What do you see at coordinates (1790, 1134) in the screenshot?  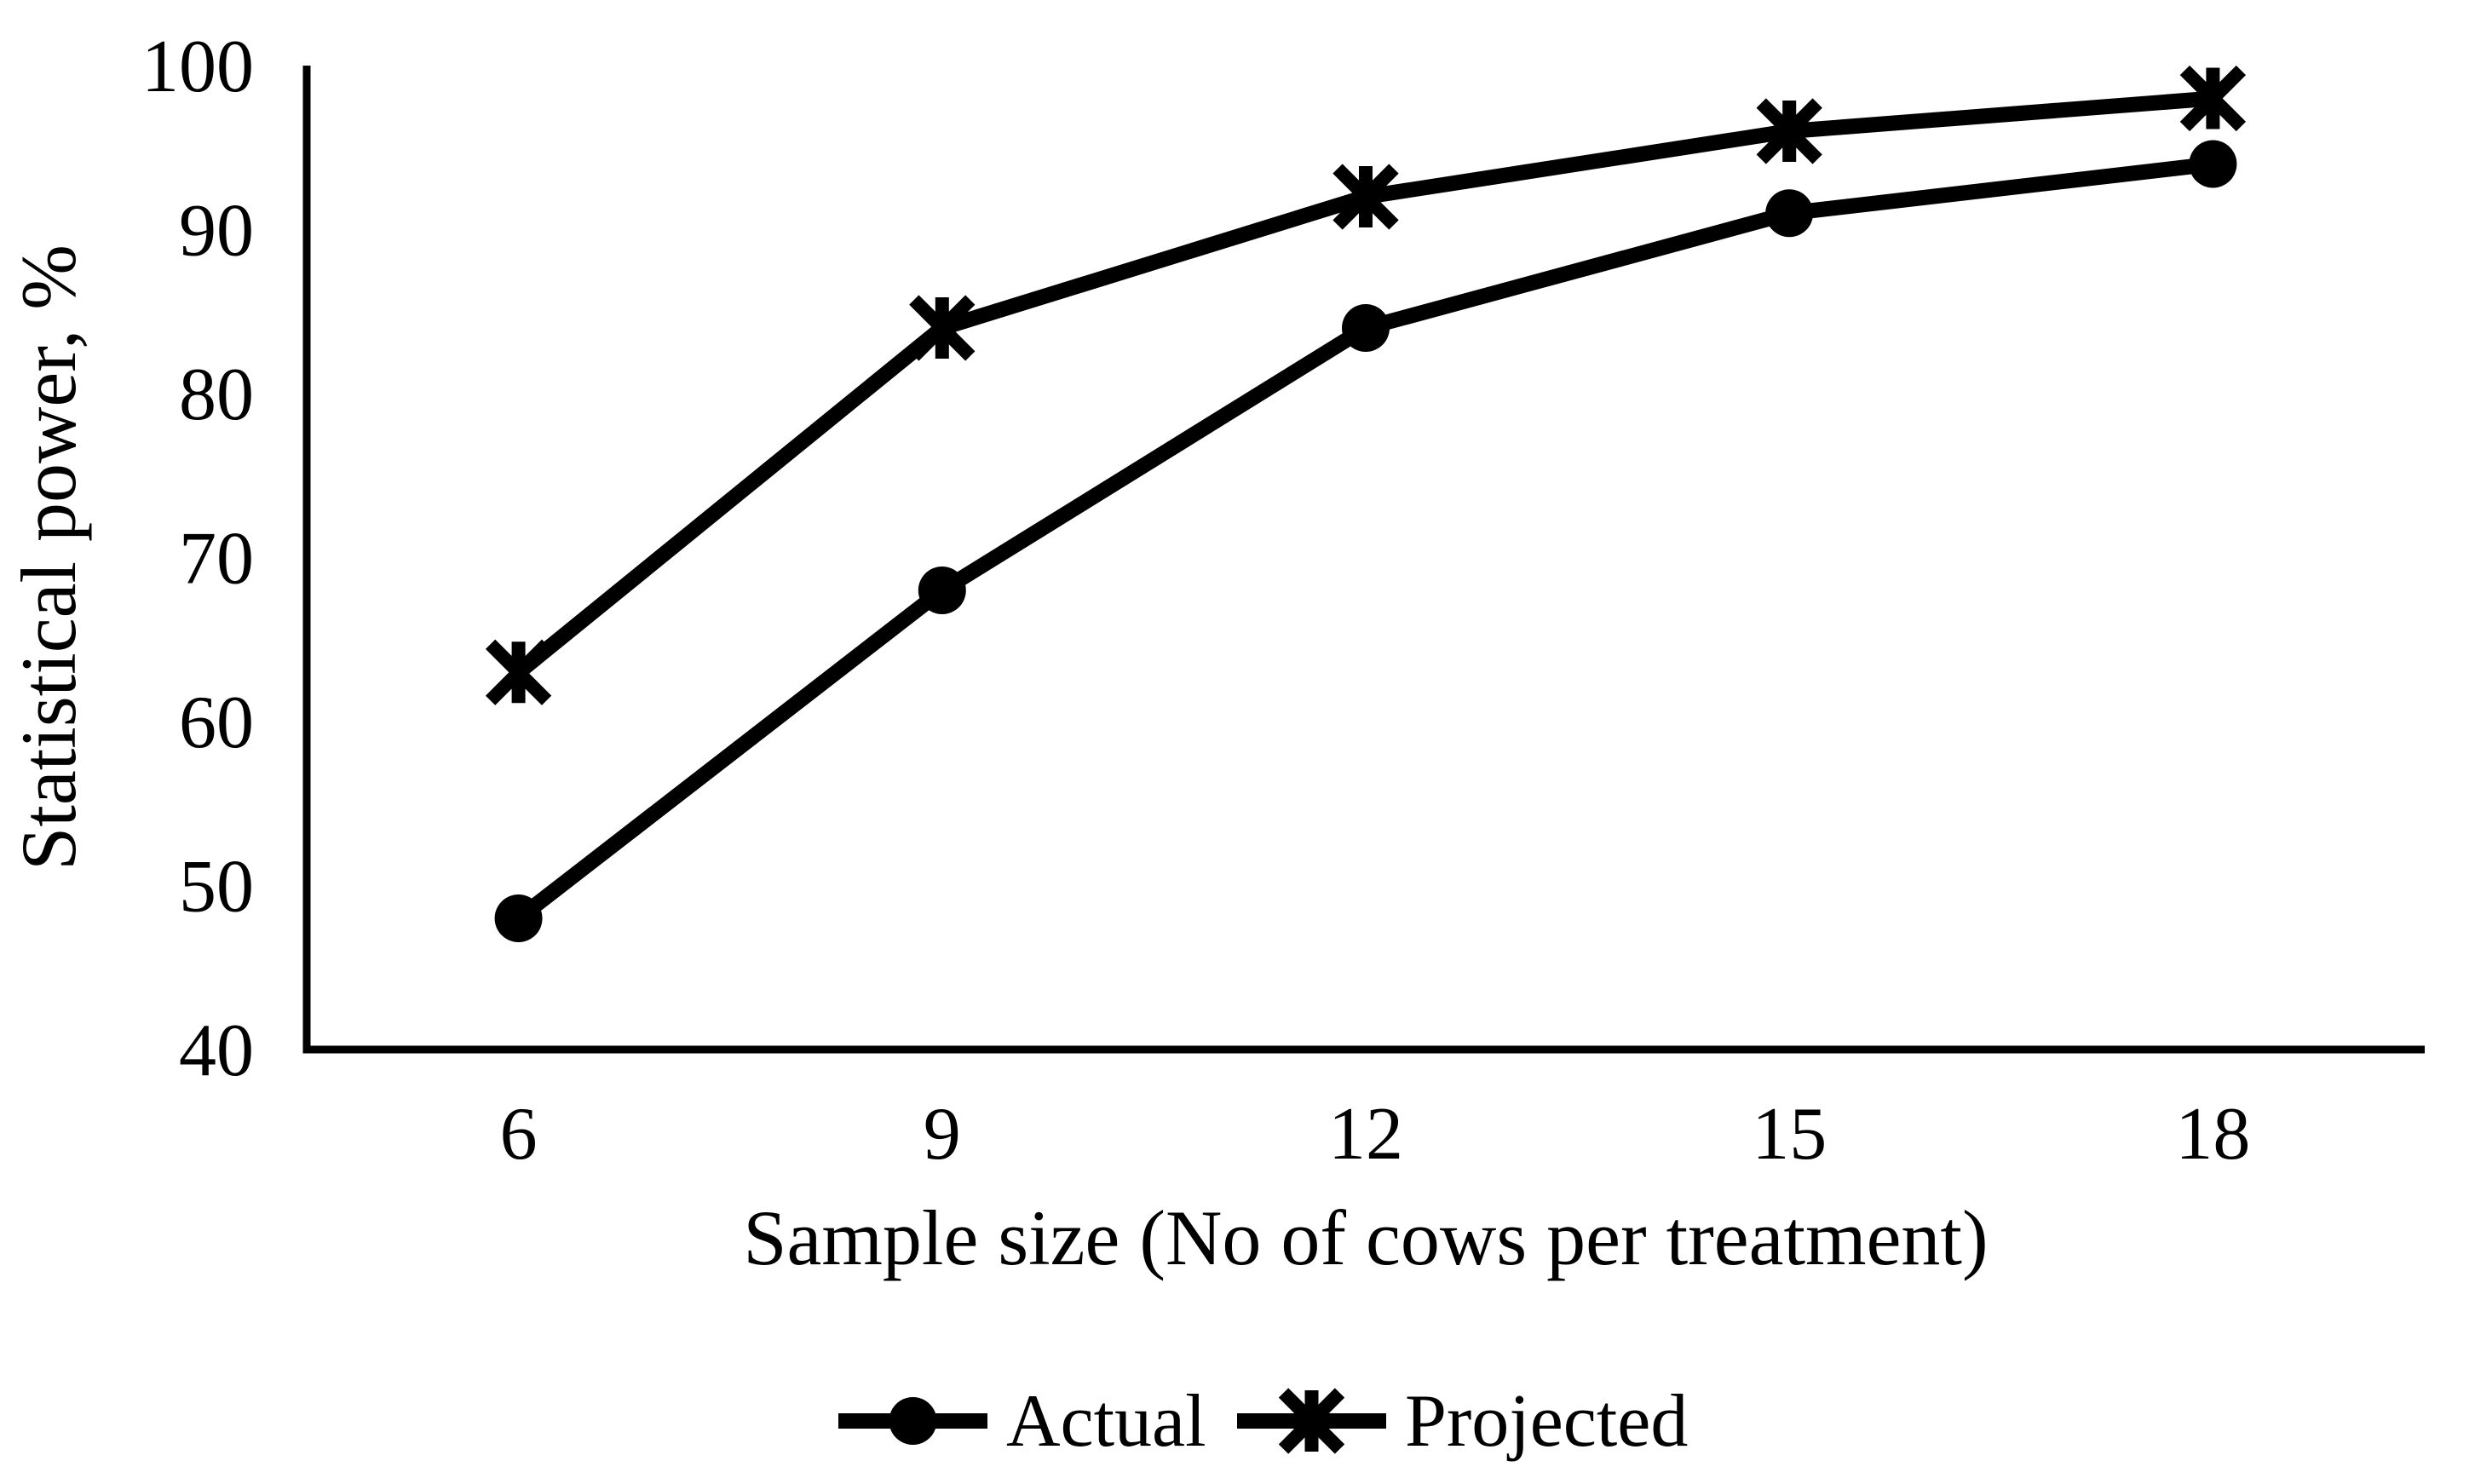 I see `x-tick-label: 15` at bounding box center [1790, 1134].